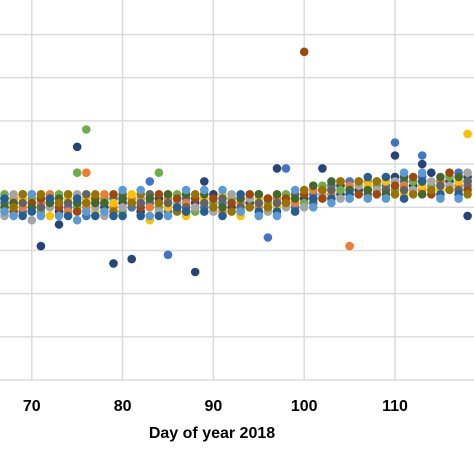 The image size is (474, 474). I want to click on x-axis-title: Day of year 2018, so click(212, 433).